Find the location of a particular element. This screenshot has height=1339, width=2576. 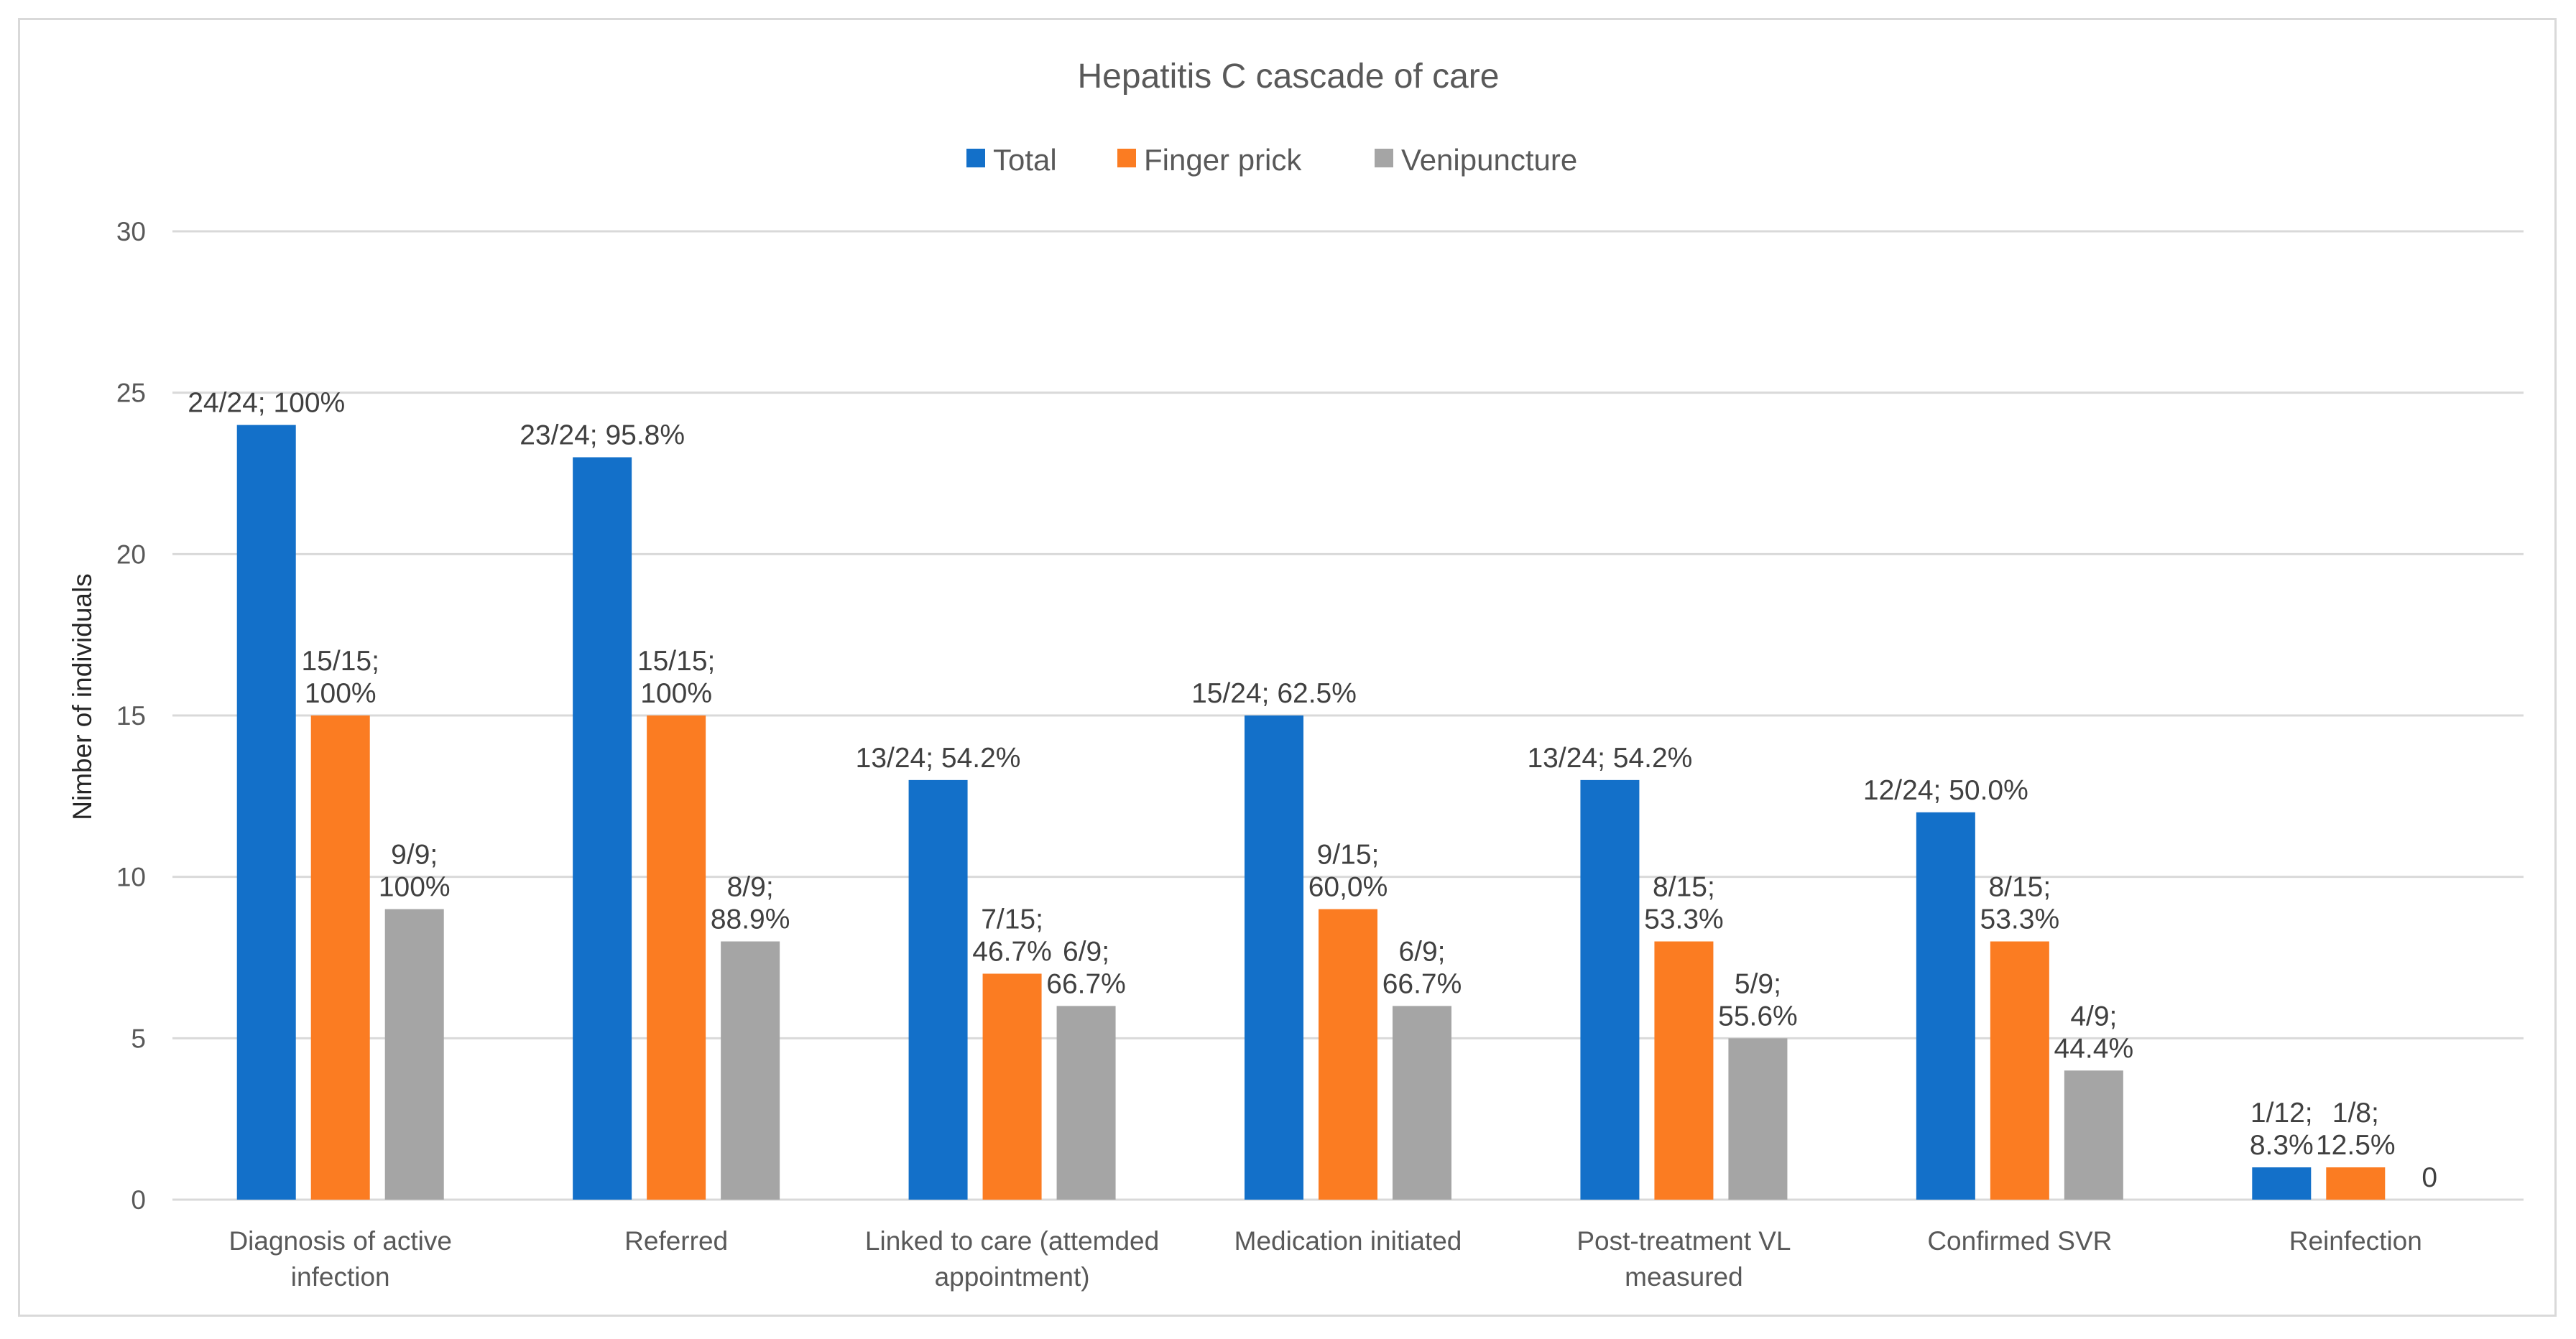

x-category-label: Confirmed SVR is located at coordinates (2019, 1241).